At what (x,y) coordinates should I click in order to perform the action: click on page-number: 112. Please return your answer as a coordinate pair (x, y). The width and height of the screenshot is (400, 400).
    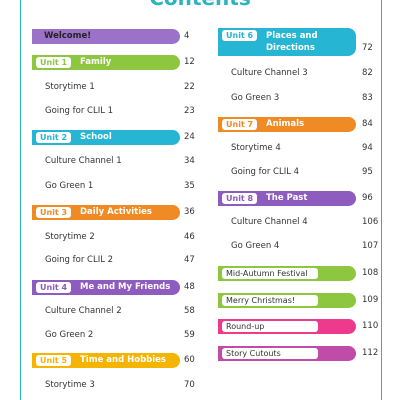
    Looking at the image, I should click on (370, 353).